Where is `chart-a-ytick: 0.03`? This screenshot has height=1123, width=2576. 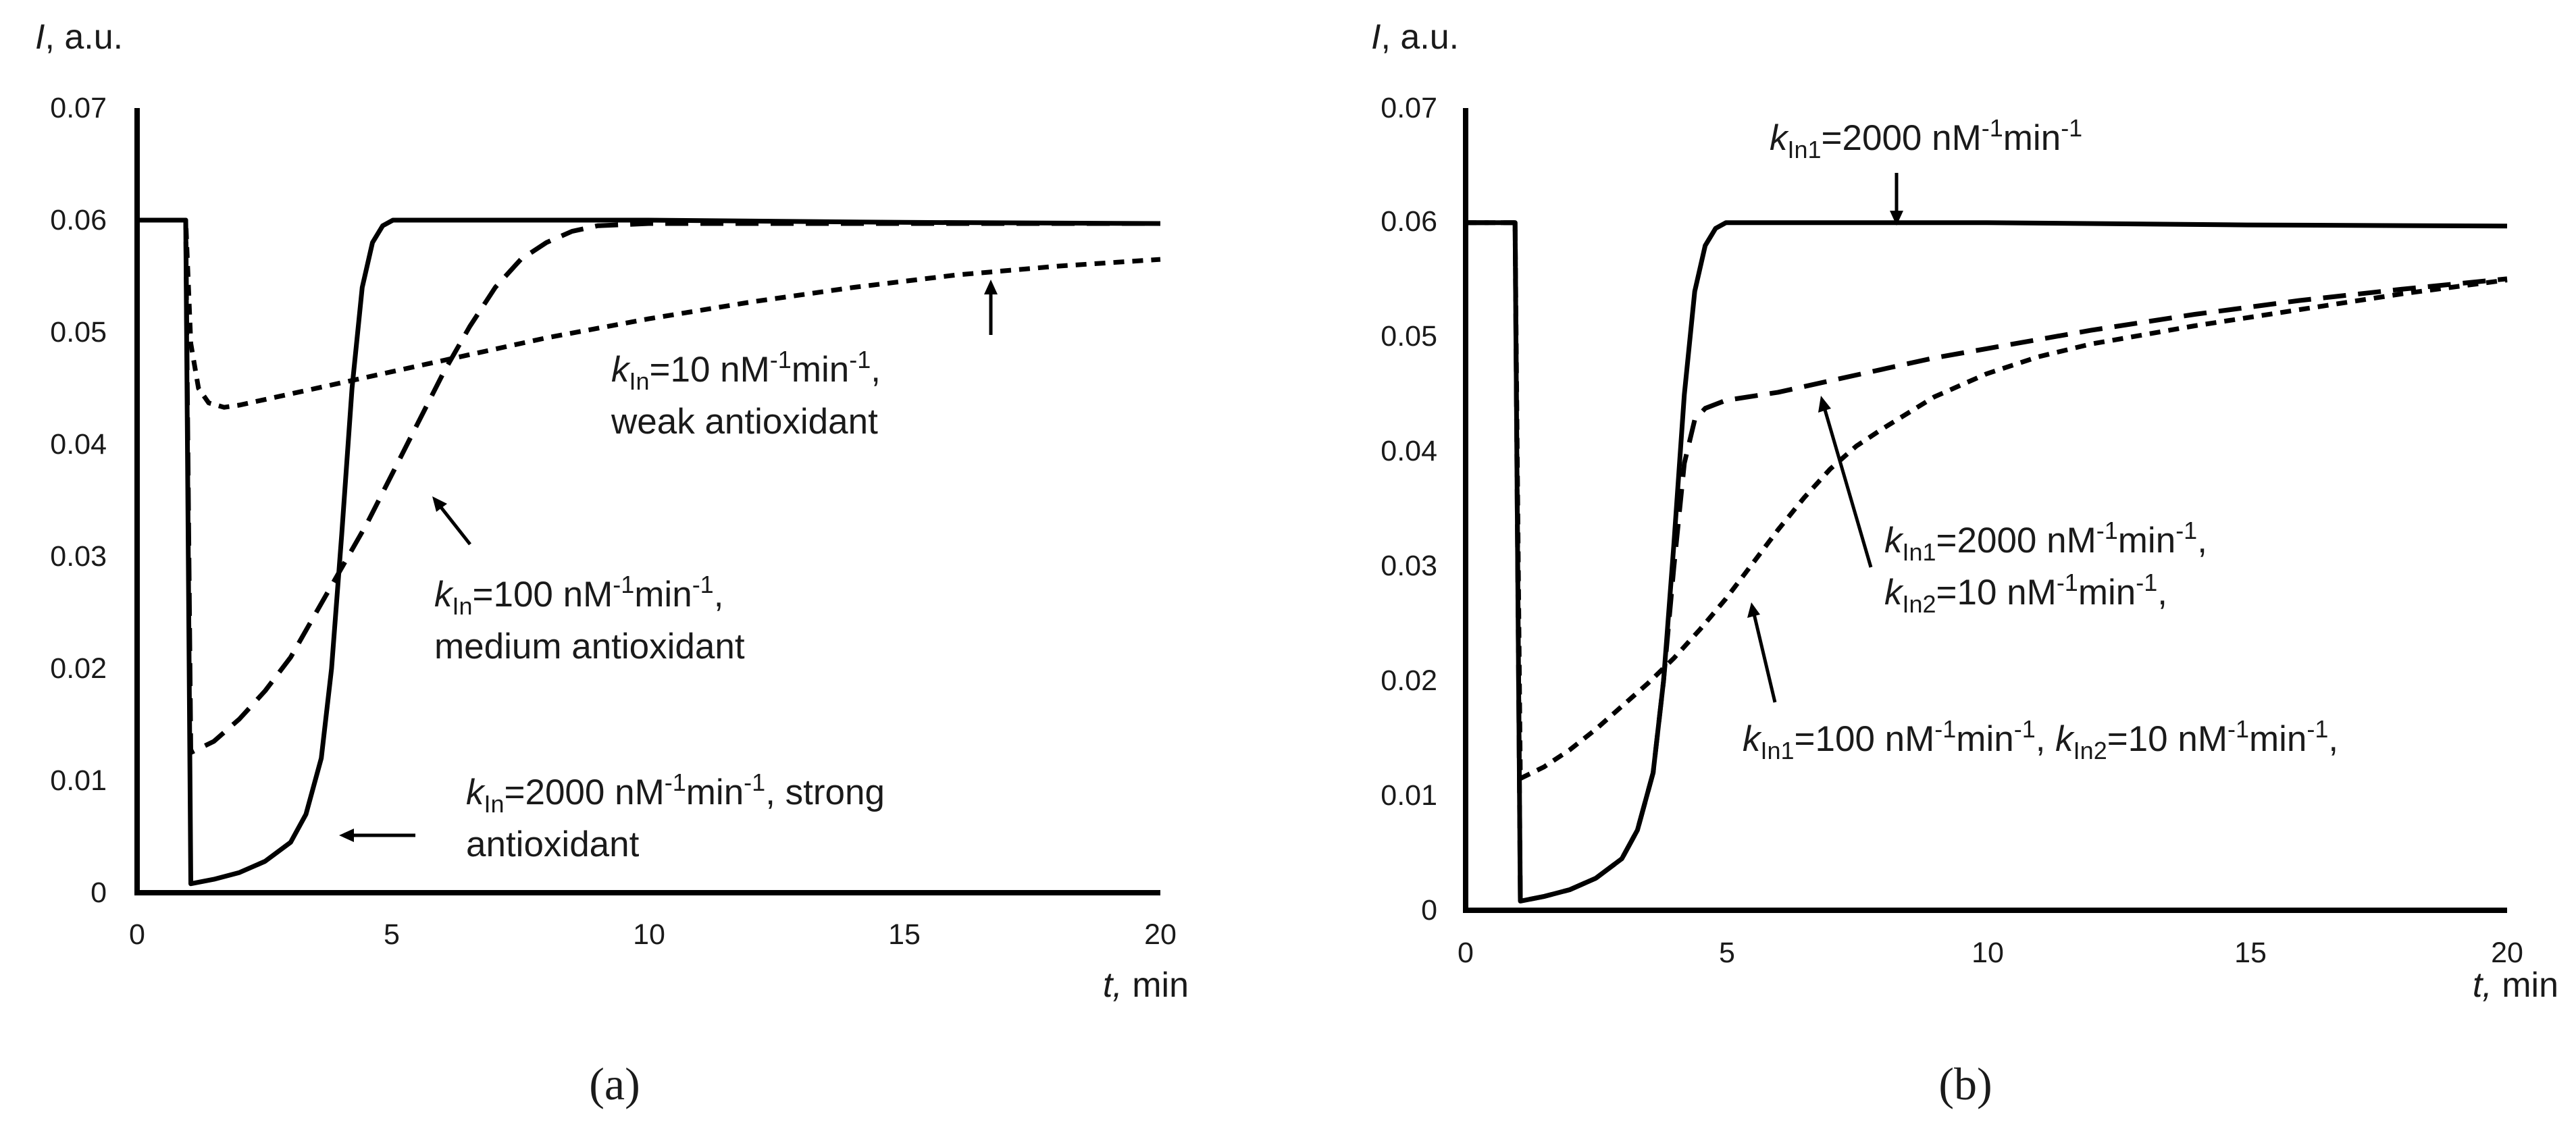
chart-a-ytick: 0.03 is located at coordinates (78, 556).